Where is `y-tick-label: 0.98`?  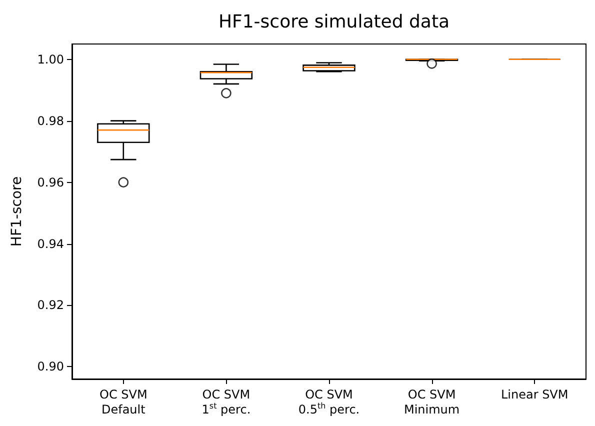
y-tick-label: 0.98 is located at coordinates (50, 121).